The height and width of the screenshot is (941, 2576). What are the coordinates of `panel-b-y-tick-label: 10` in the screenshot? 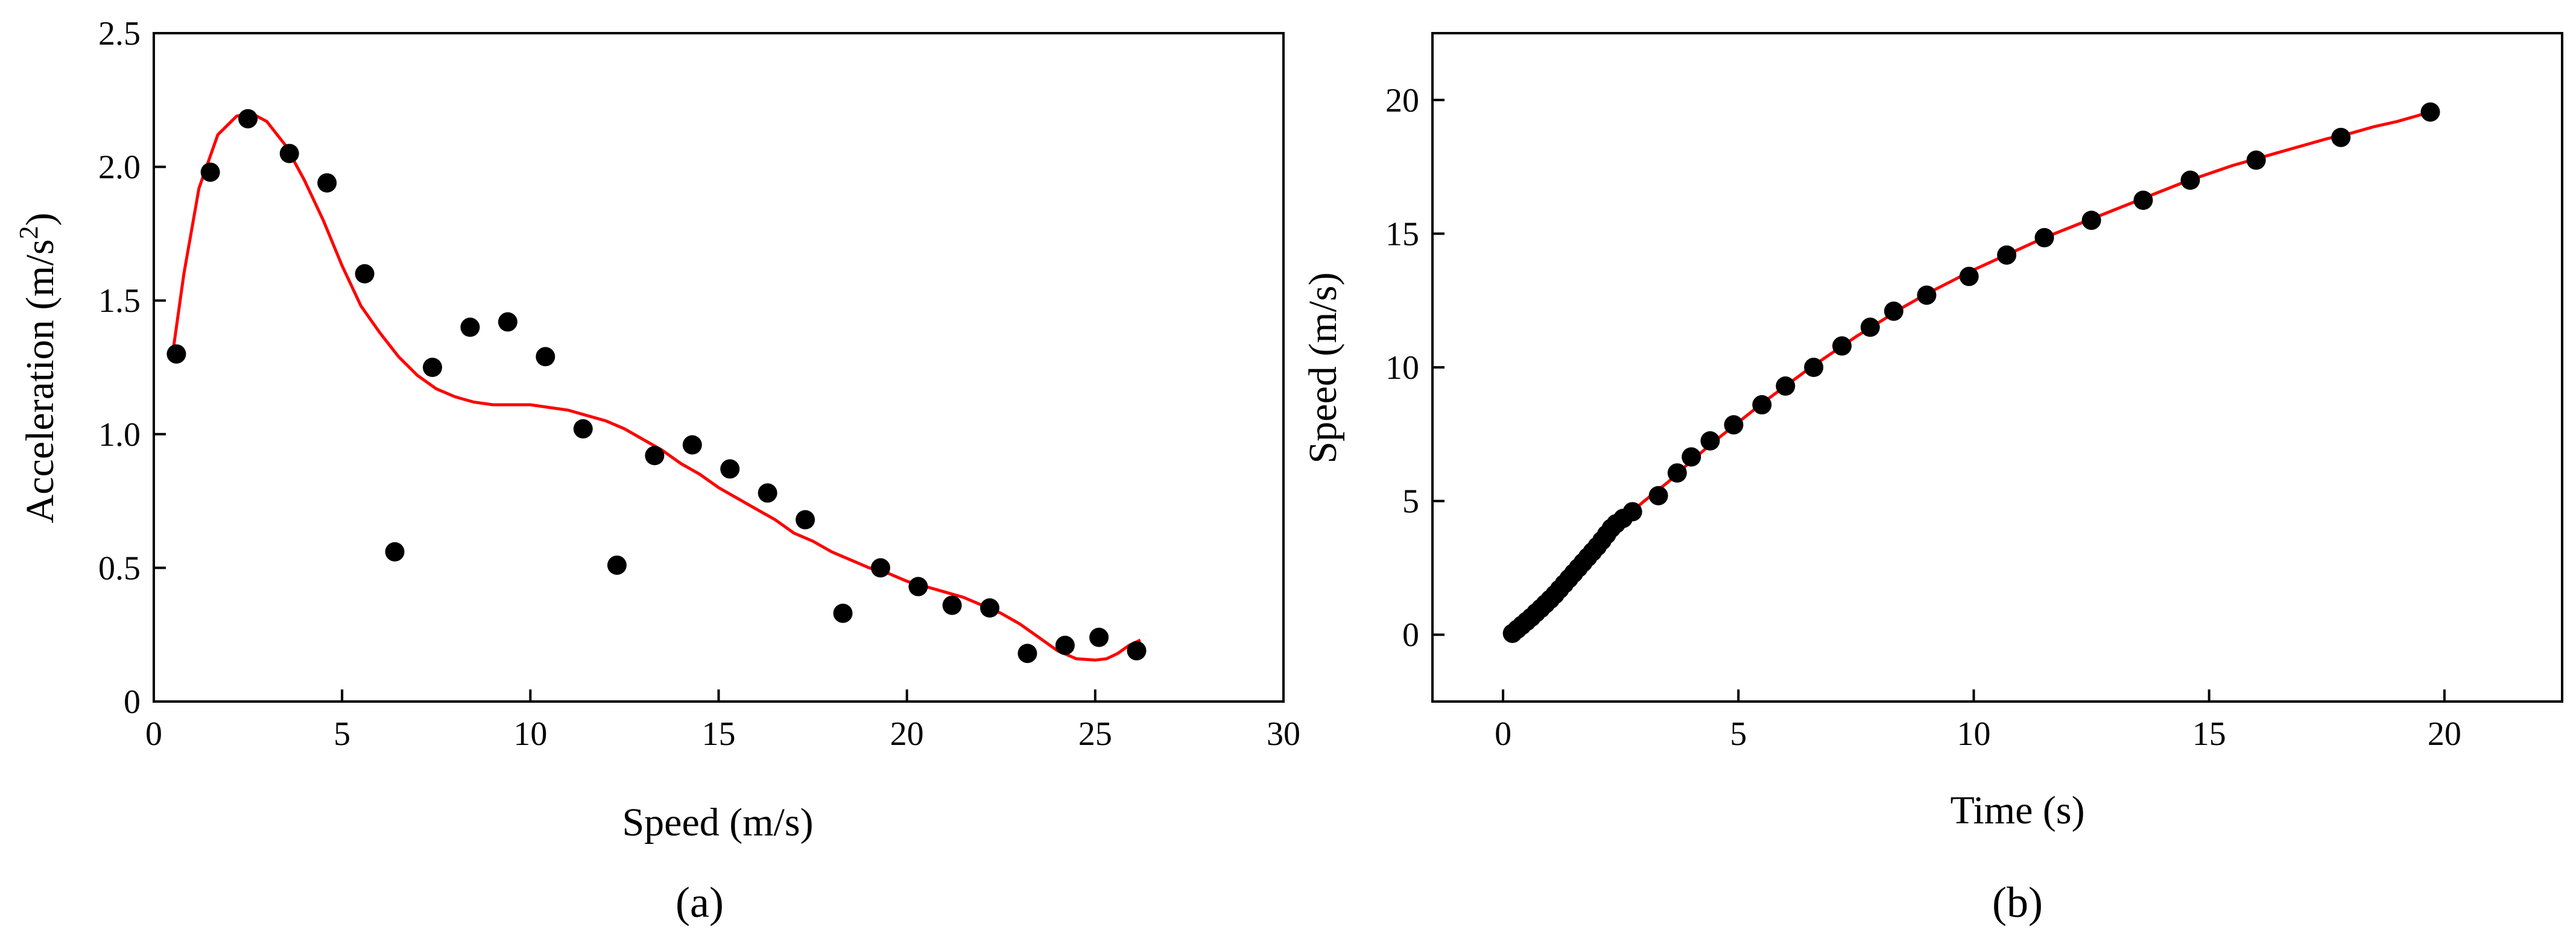 It's located at (1402, 368).